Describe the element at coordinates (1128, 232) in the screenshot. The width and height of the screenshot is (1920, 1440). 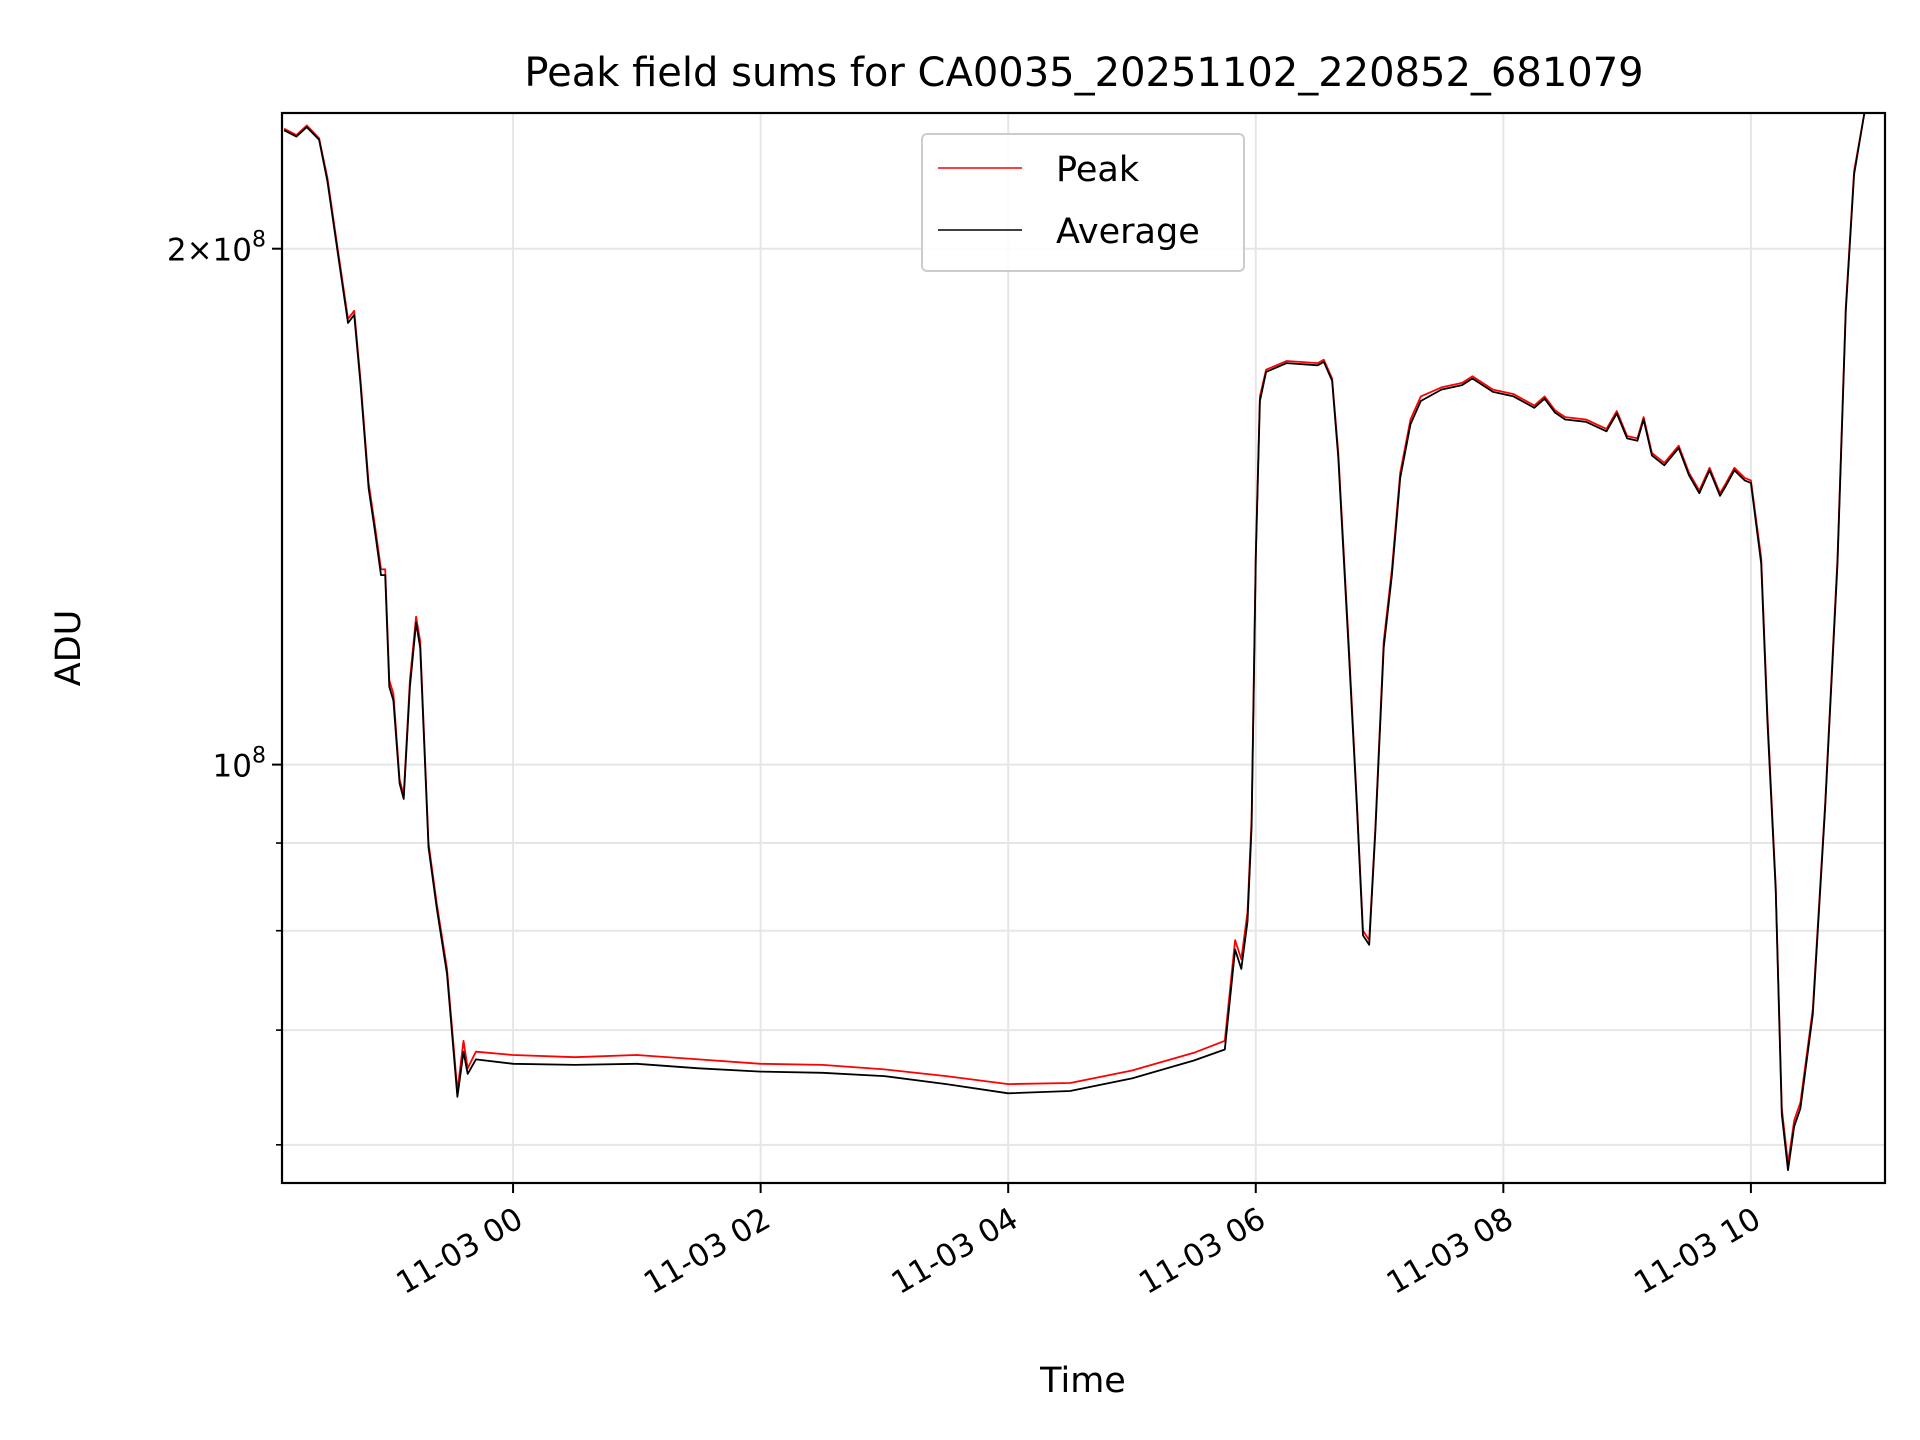
I see `legend-average-label: Average` at that location.